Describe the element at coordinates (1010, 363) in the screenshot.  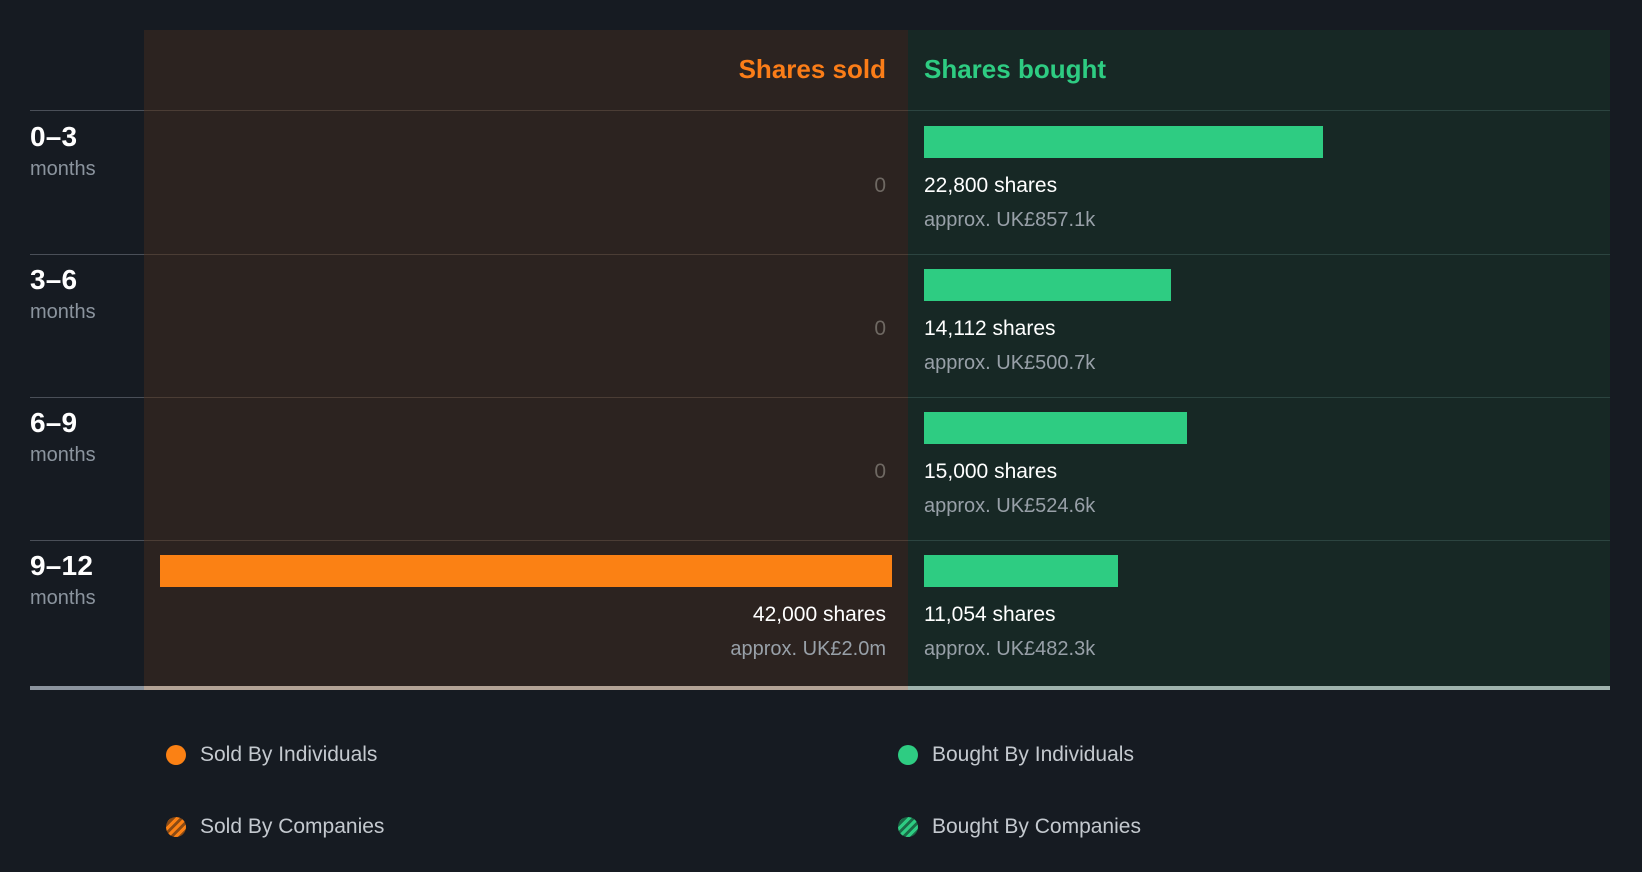
I see `bought-approx-label: approx. UK£500.7k` at that location.